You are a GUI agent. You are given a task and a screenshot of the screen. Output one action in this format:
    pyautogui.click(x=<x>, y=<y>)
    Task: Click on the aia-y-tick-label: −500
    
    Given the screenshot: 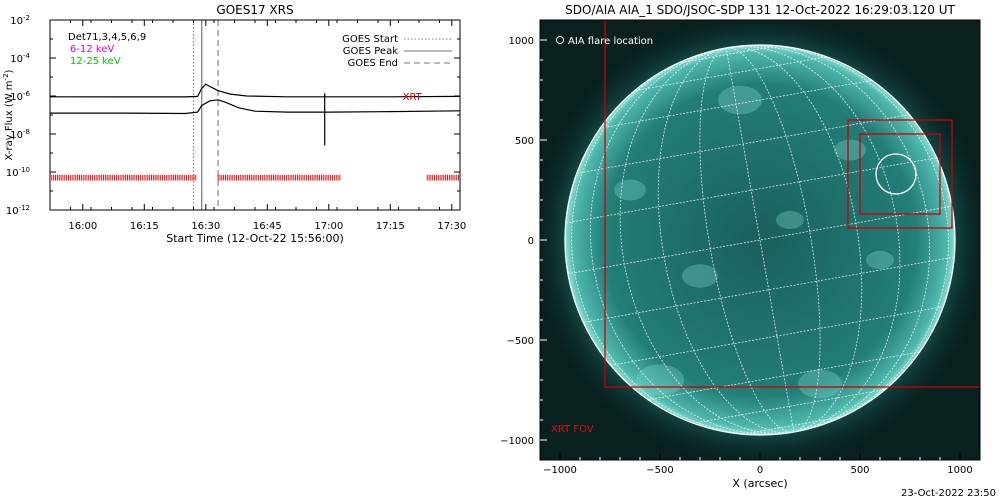 What is the action you would take?
    pyautogui.click(x=520, y=341)
    